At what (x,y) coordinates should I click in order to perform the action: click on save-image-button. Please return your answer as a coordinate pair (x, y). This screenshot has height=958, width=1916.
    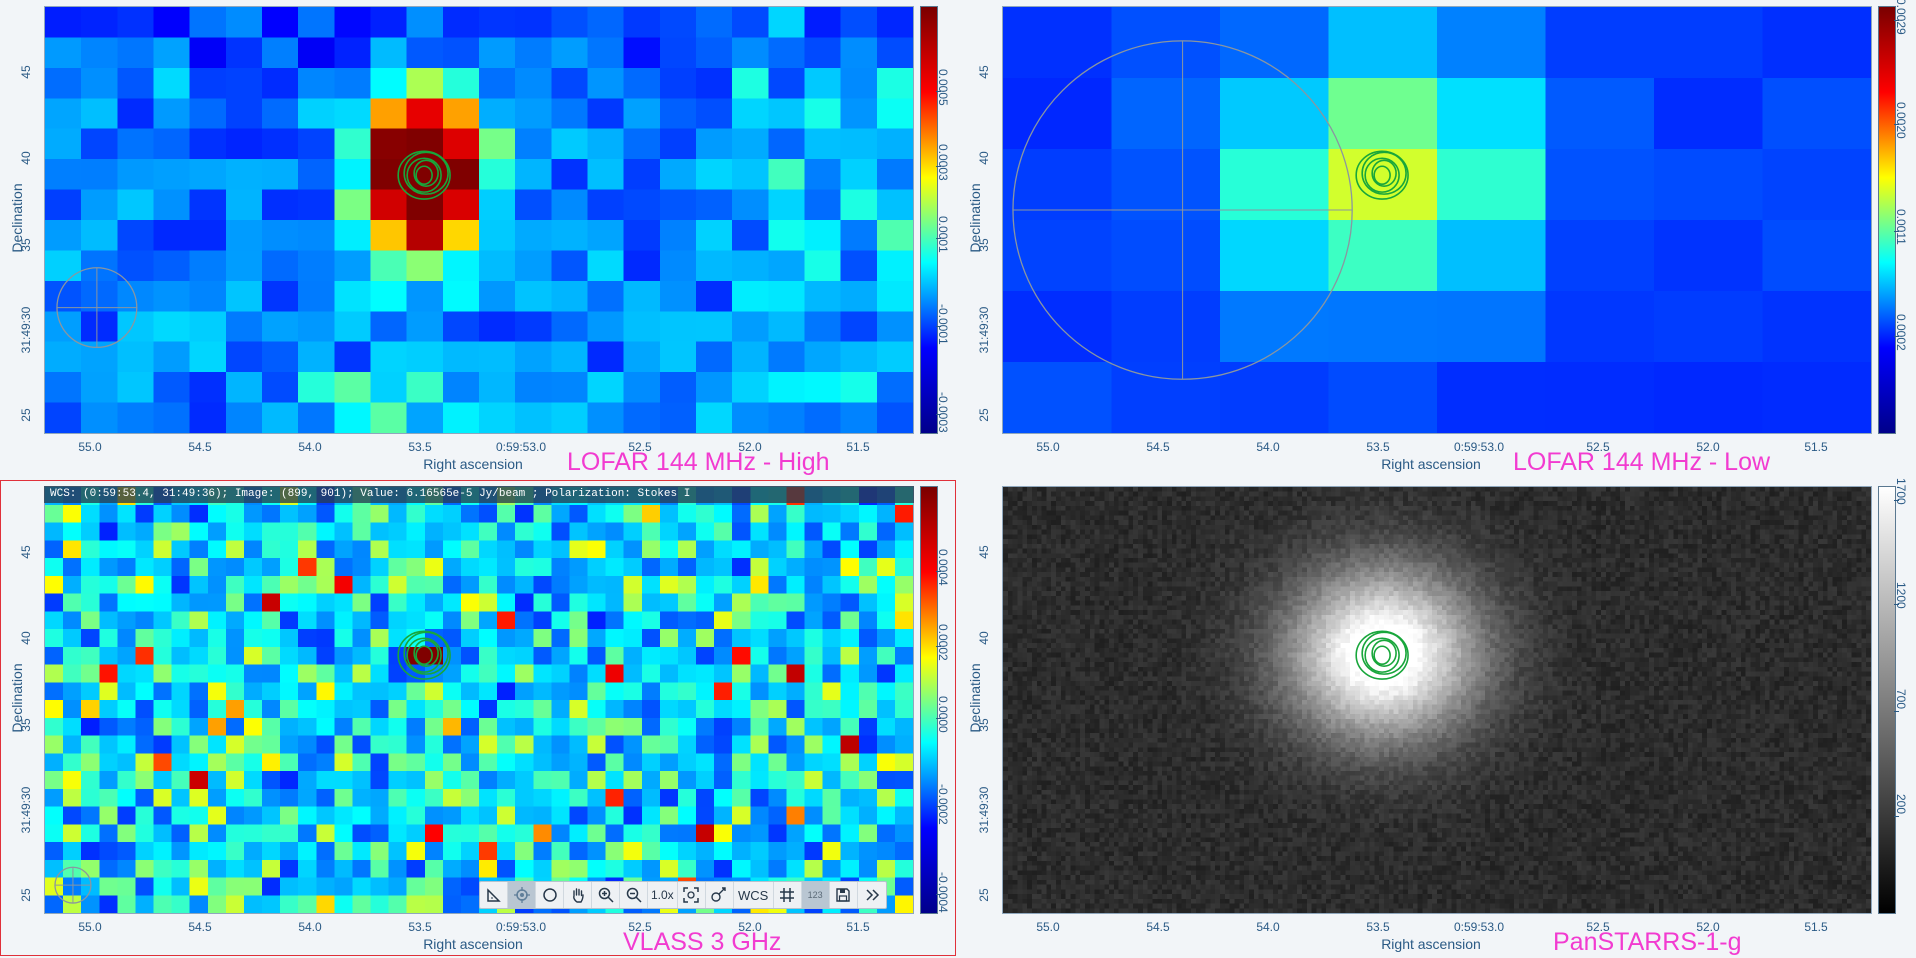
    Looking at the image, I should click on (844, 895).